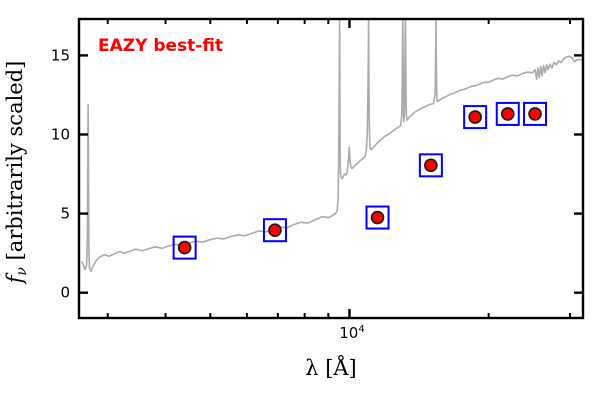  Describe the element at coordinates (60, 55) in the screenshot. I see `y-tick-label: 15` at that location.